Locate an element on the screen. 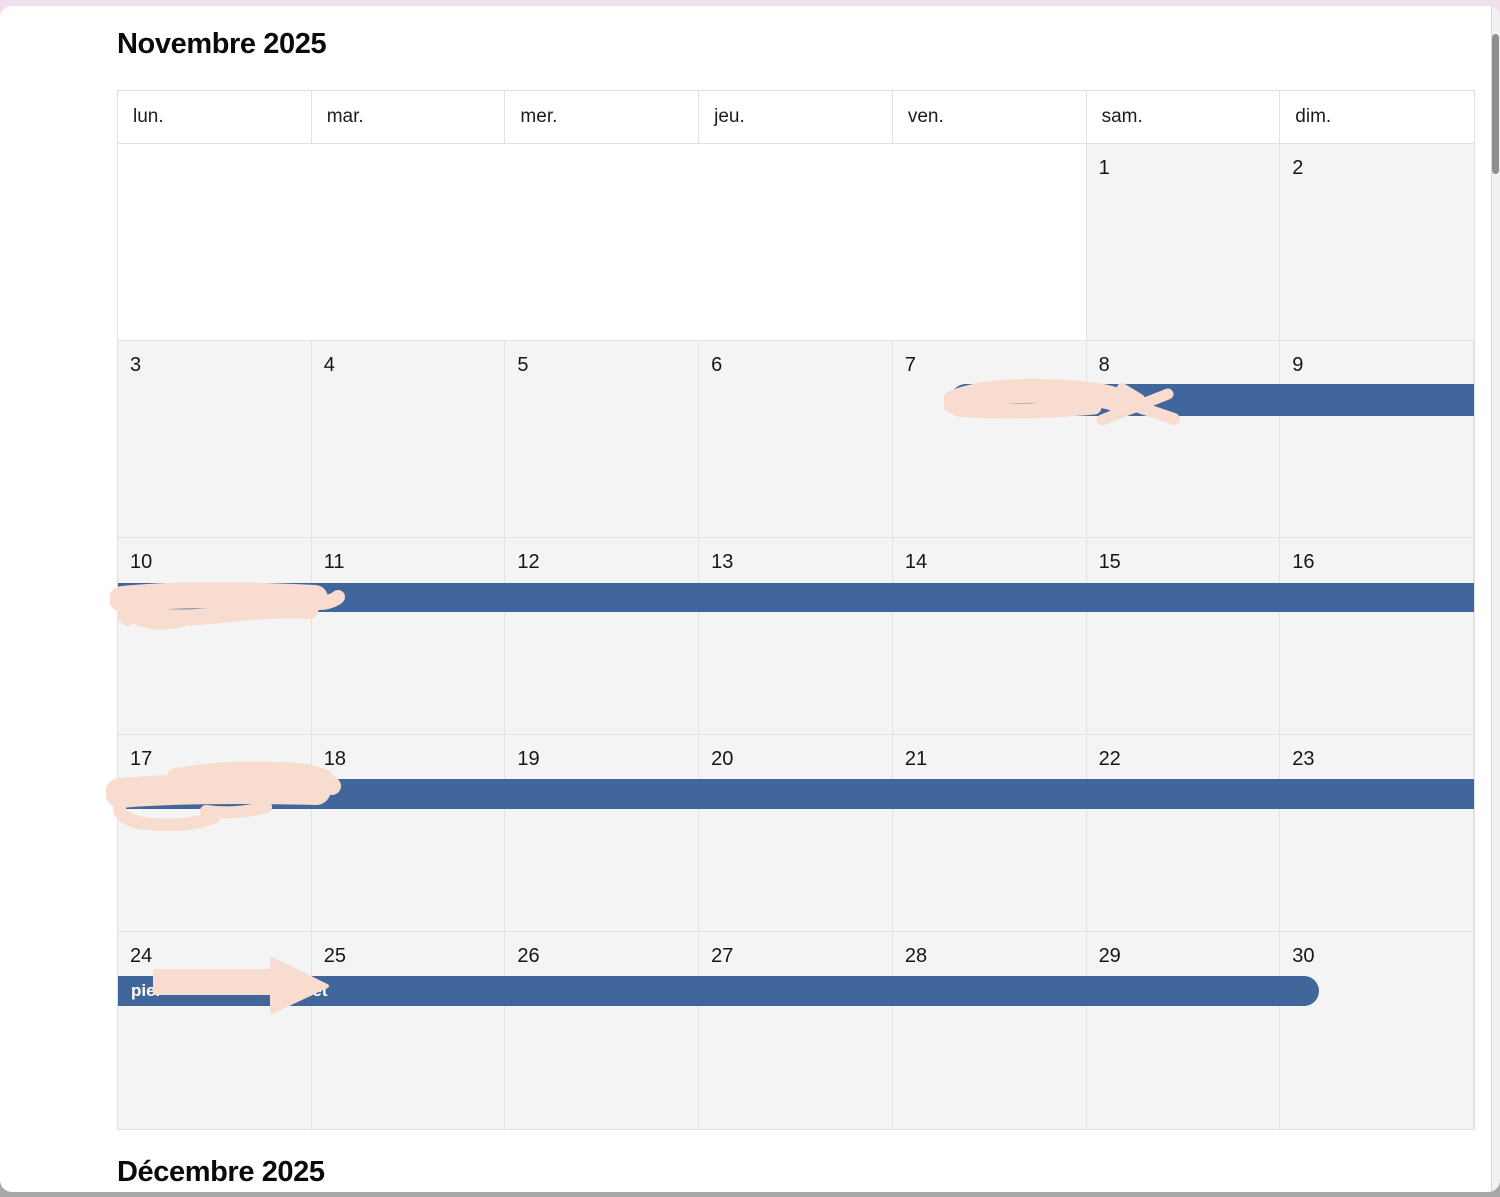 Image resolution: width=1500 pixels, height=1197 pixels. day-cell-10: 10 is located at coordinates (215, 636).